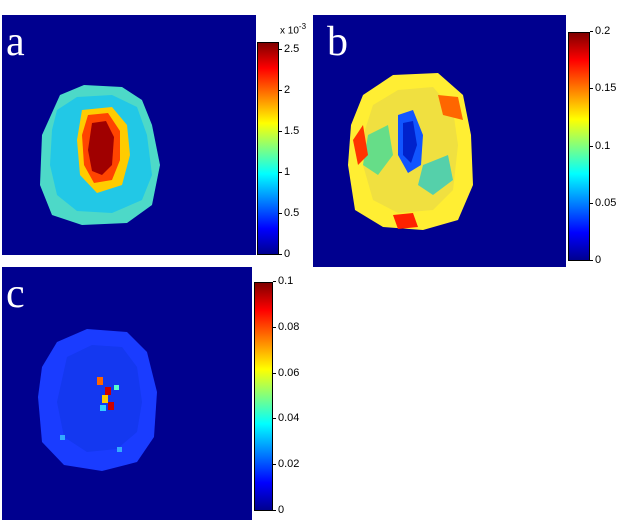 The image size is (635, 531). Describe the element at coordinates (600, 145) in the screenshot. I see `colorbar-b-tick-label: 0.1` at that location.